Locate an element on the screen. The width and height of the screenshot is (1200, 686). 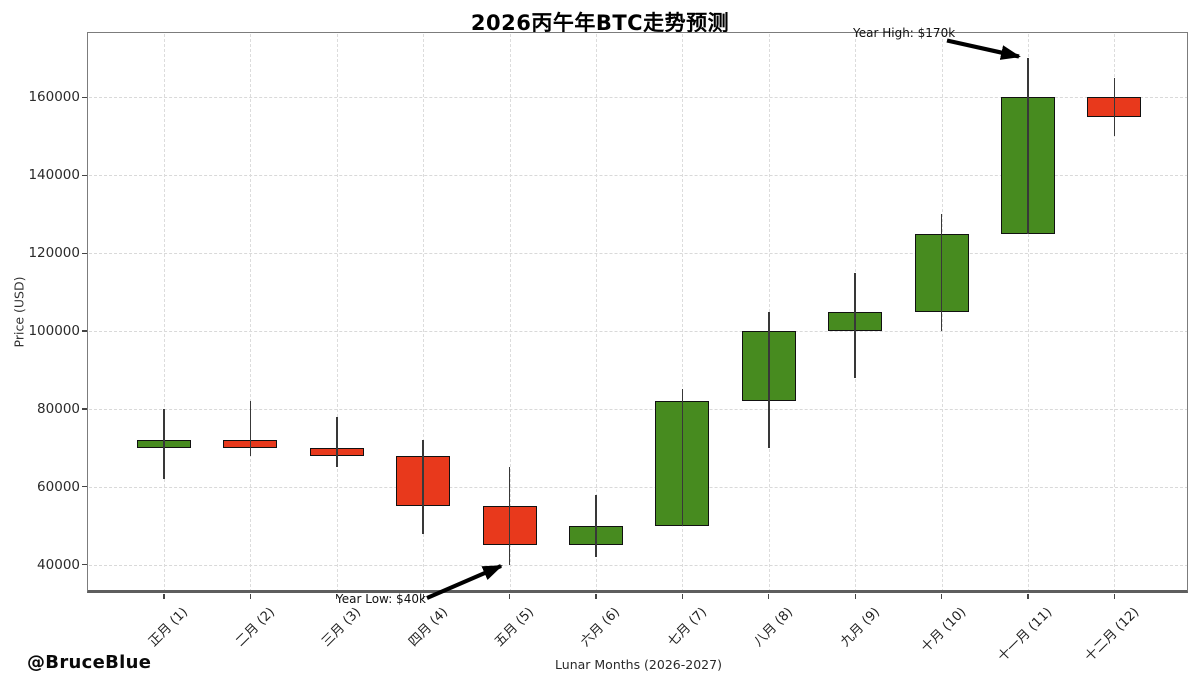
annotation-year-low: Year Low: $40k is located at coordinates (381, 599).